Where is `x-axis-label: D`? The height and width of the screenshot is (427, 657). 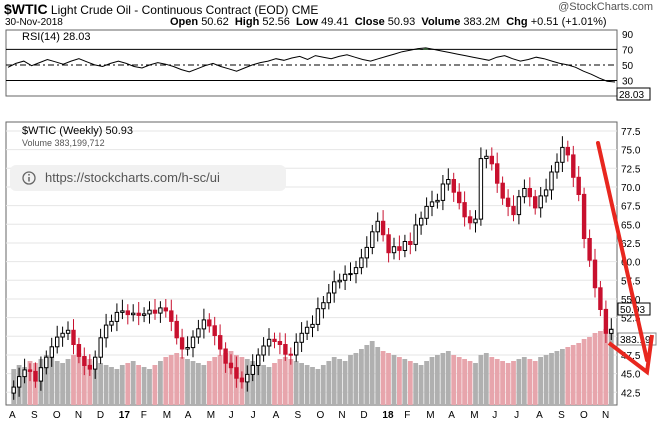 x-axis-label: D is located at coordinates (100, 415).